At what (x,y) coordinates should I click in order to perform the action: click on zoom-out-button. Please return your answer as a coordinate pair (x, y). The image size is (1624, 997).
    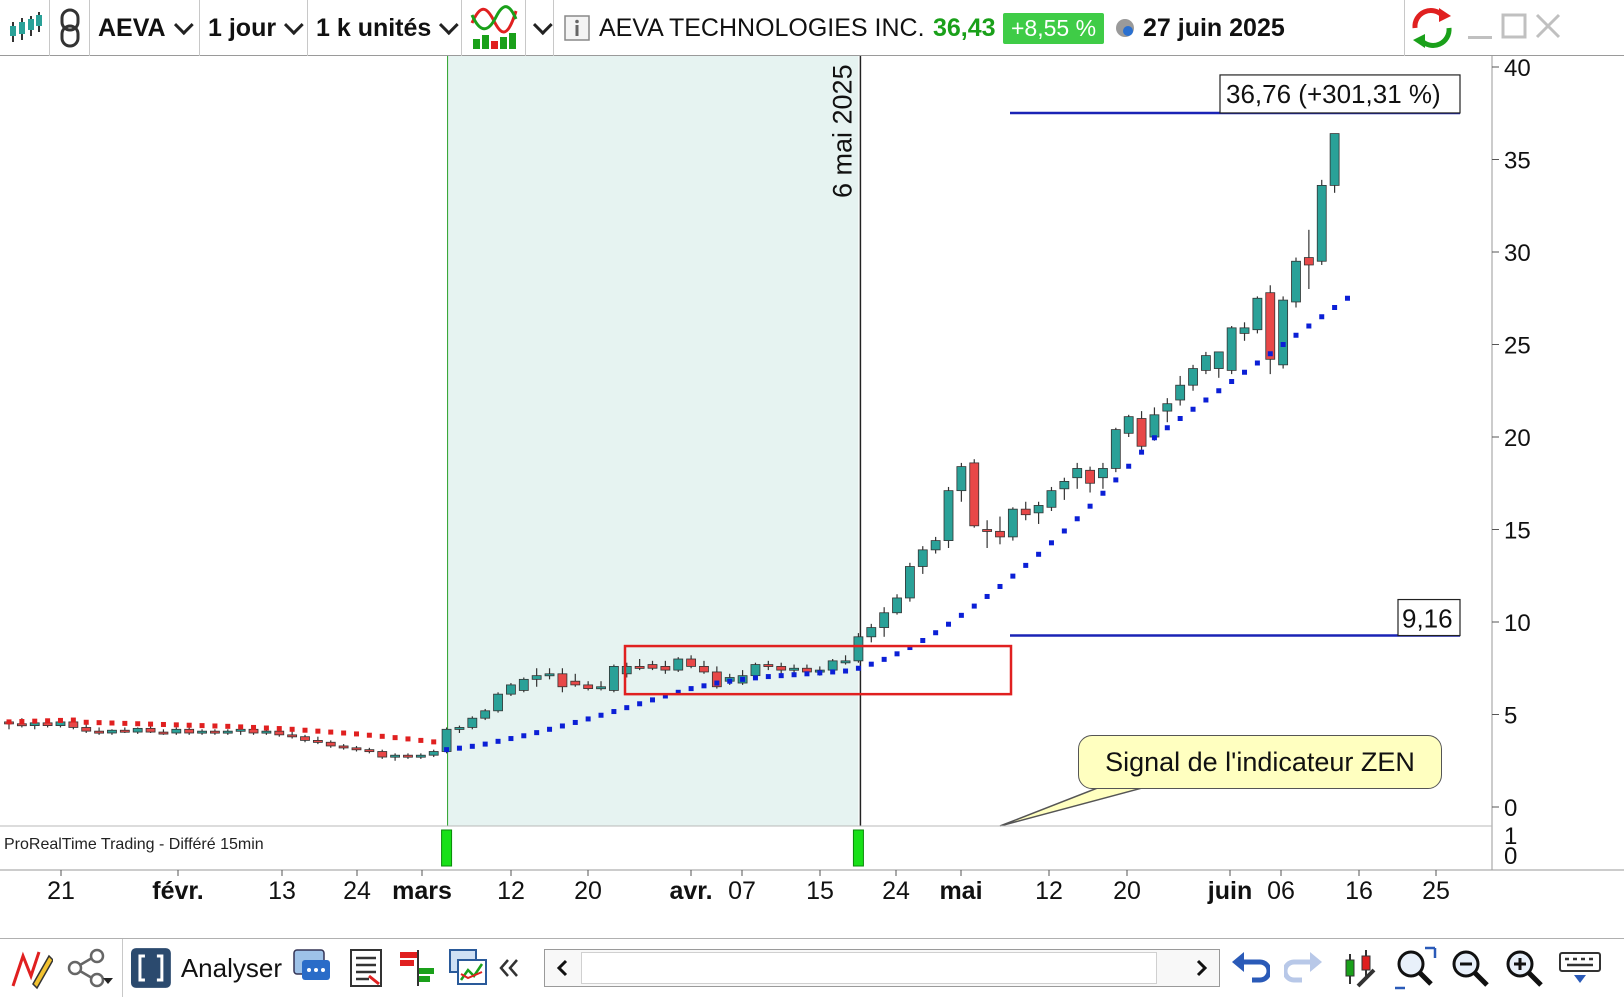
    Looking at the image, I should click on (1470, 968).